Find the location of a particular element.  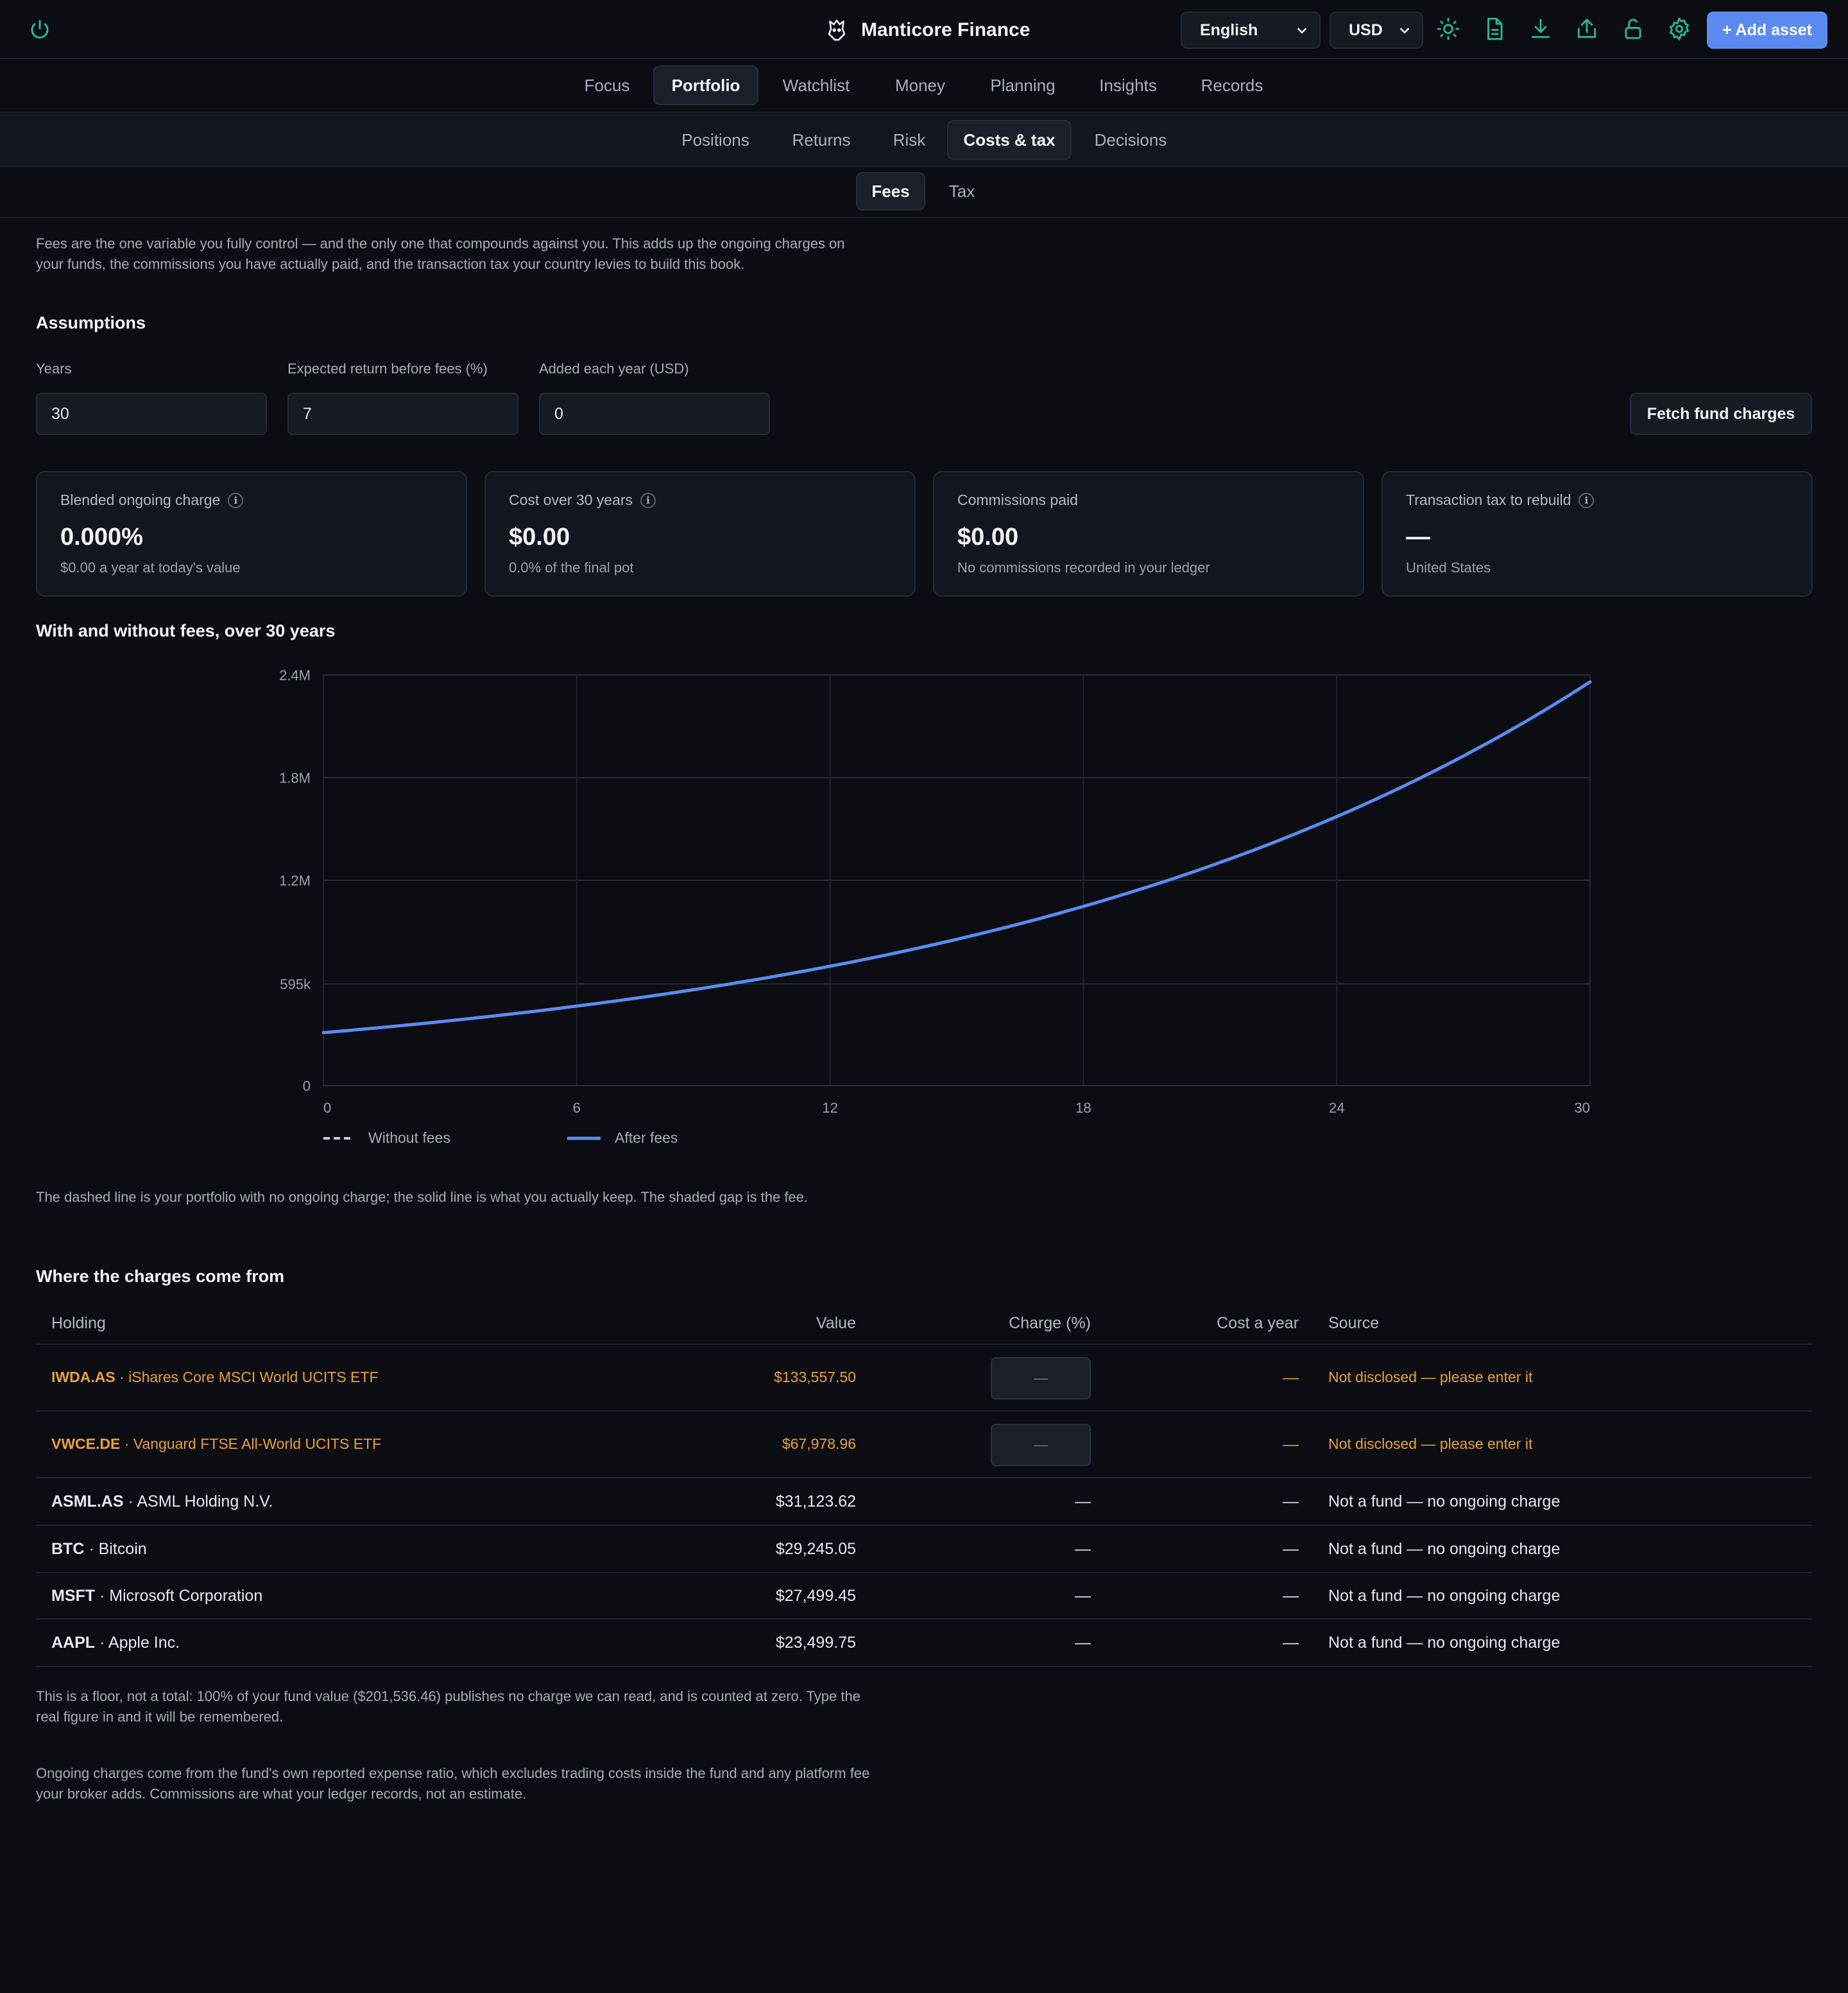

charge-placeholder: — is located at coordinates (1041, 1378).